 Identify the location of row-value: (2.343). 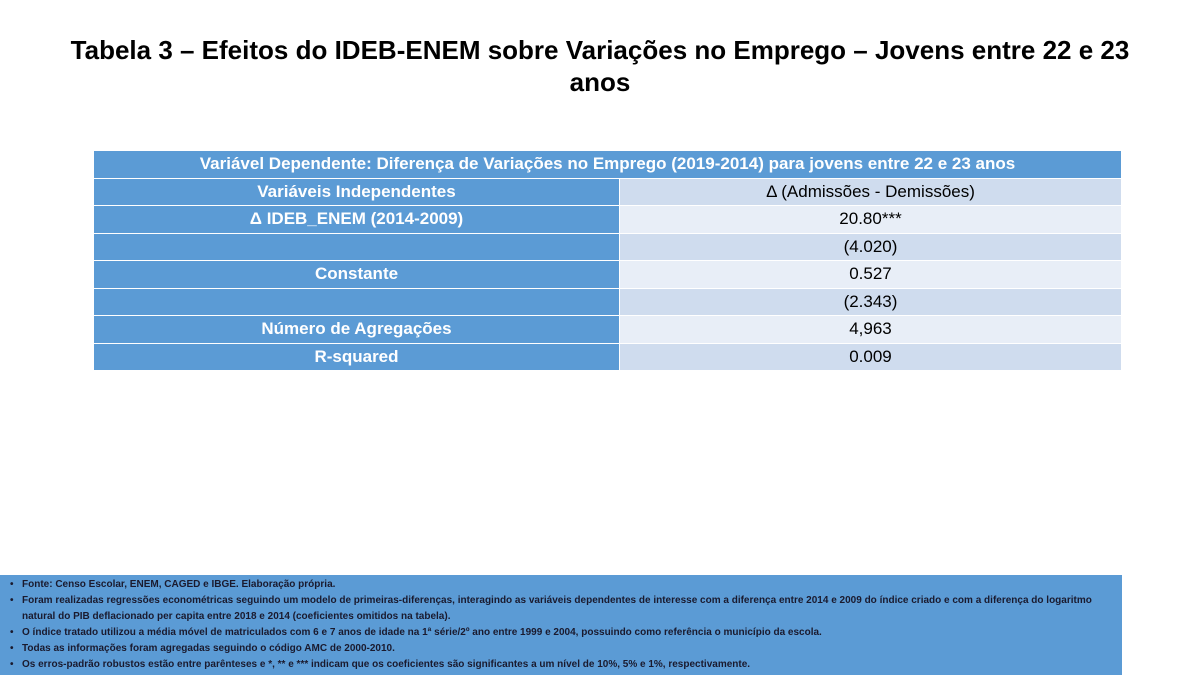
(870, 301).